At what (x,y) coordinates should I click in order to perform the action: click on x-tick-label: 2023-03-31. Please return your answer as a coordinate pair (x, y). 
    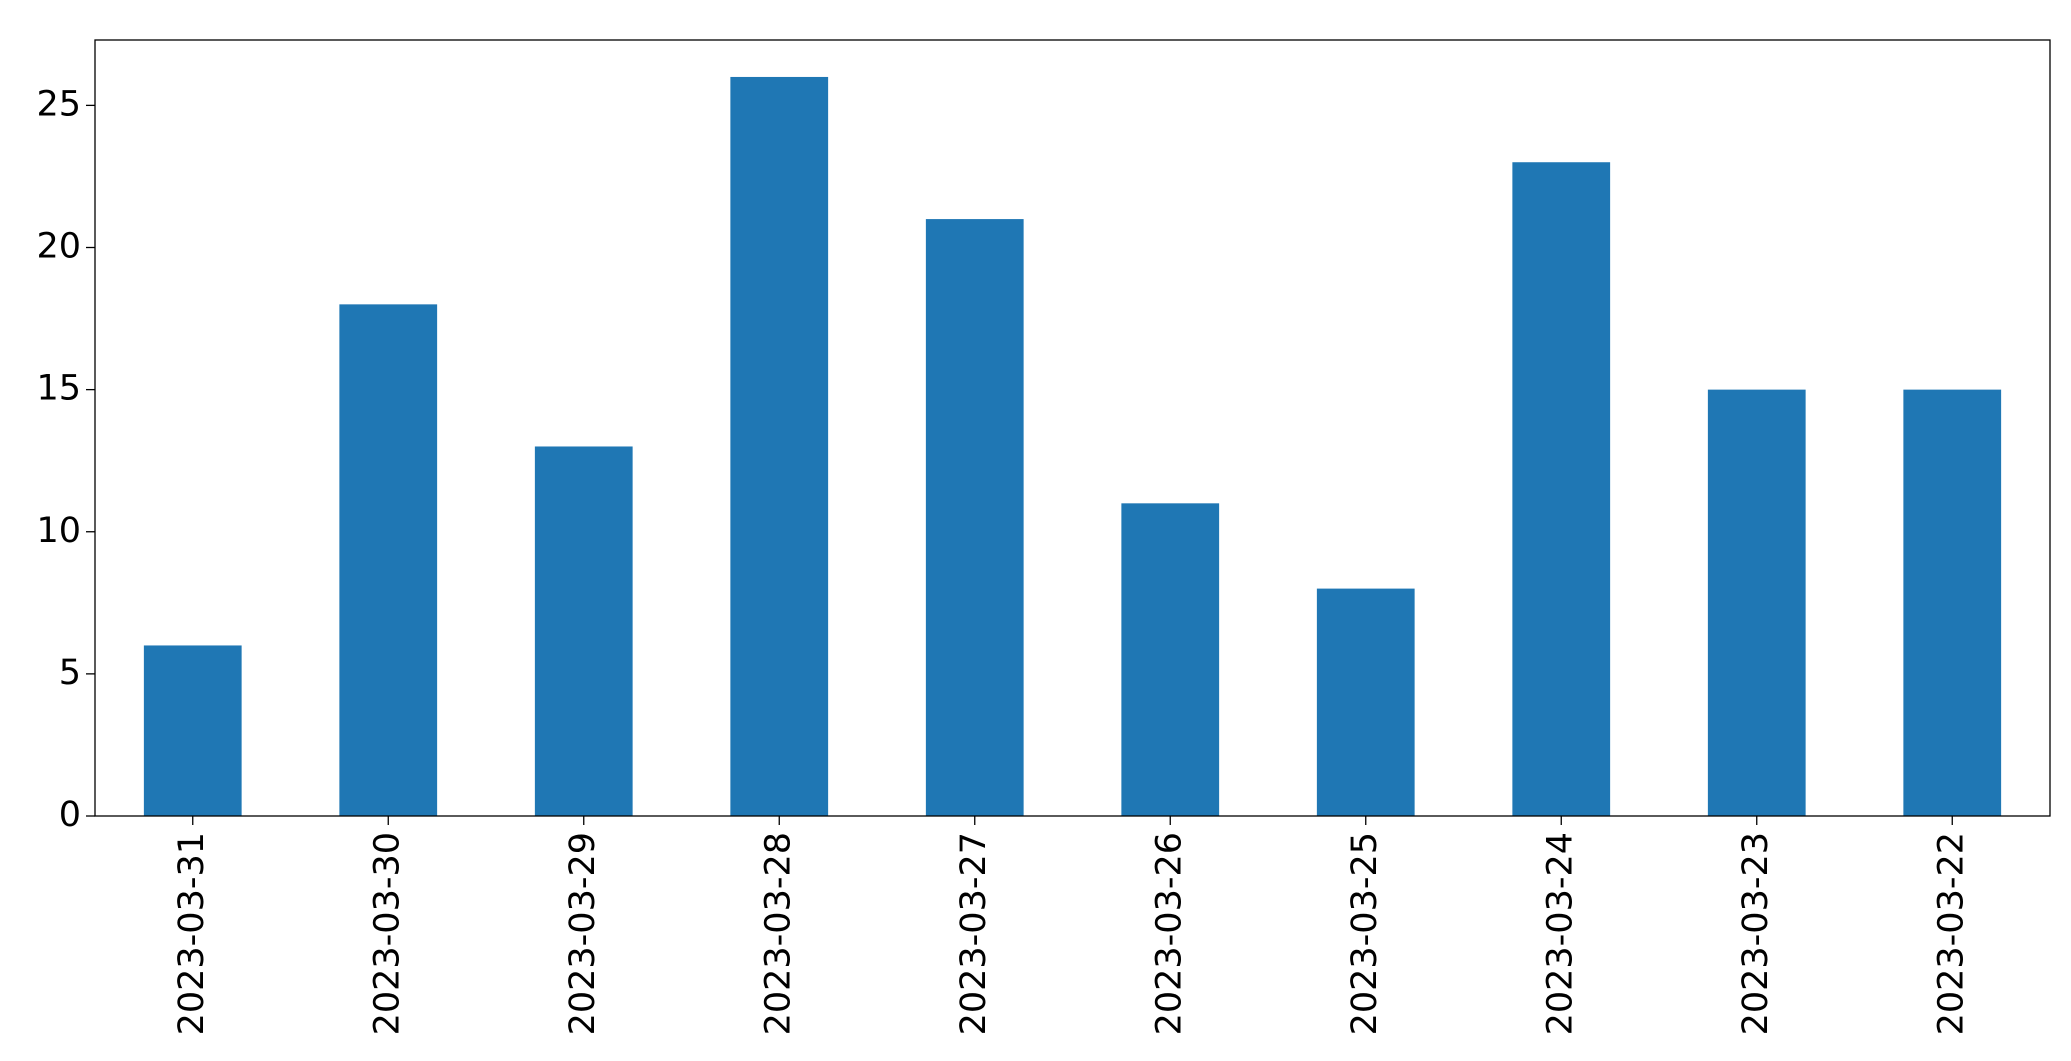
    Looking at the image, I should click on (192, 933).